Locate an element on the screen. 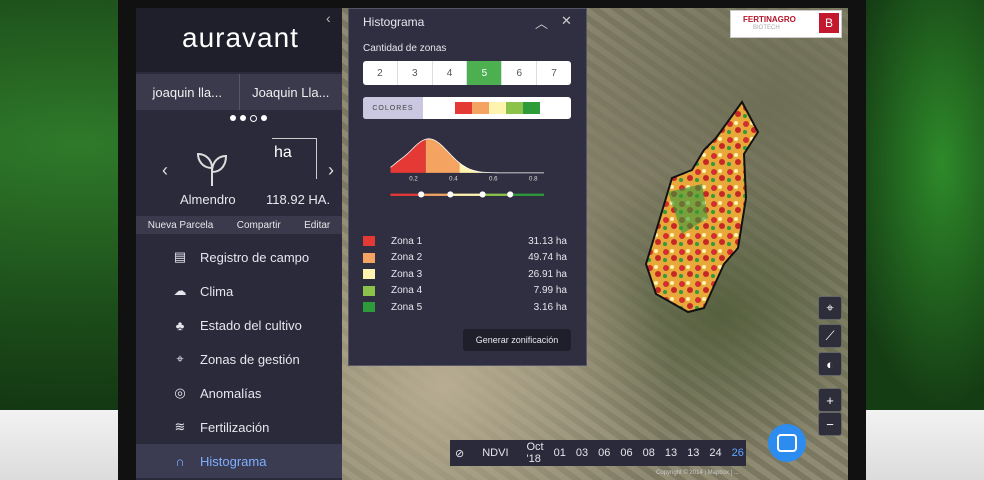 This screenshot has width=984, height=480. timeline-day: 24 is located at coordinates (715, 453).